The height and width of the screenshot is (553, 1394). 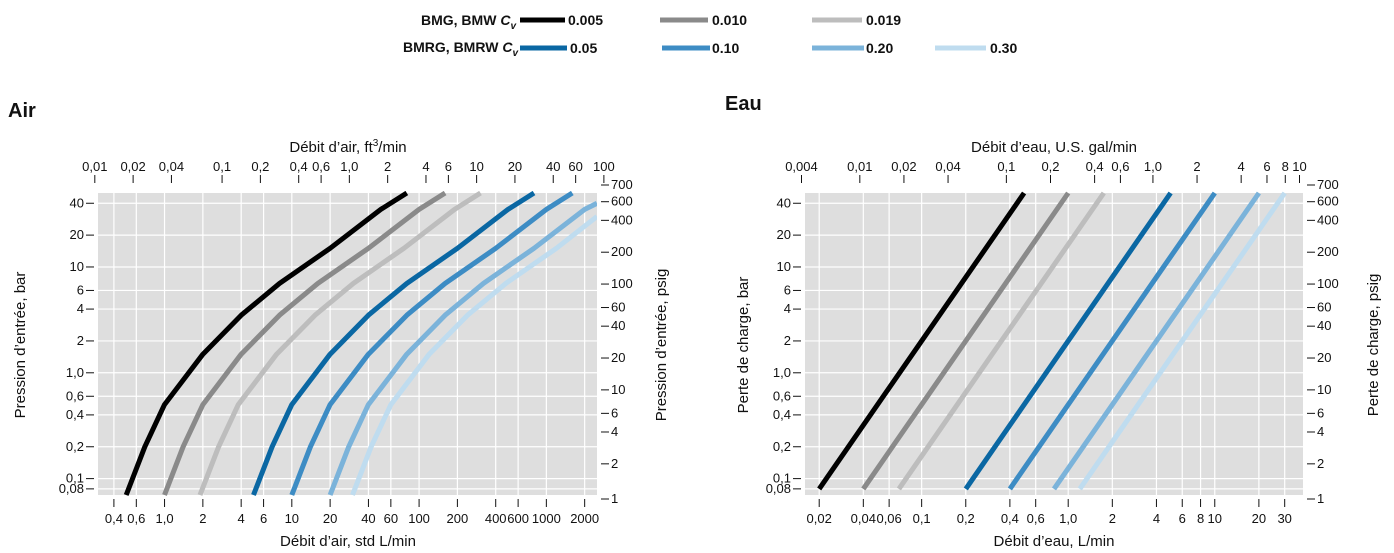 I want to click on eau-right-tick-label-5: 20, so click(x=1324, y=357).